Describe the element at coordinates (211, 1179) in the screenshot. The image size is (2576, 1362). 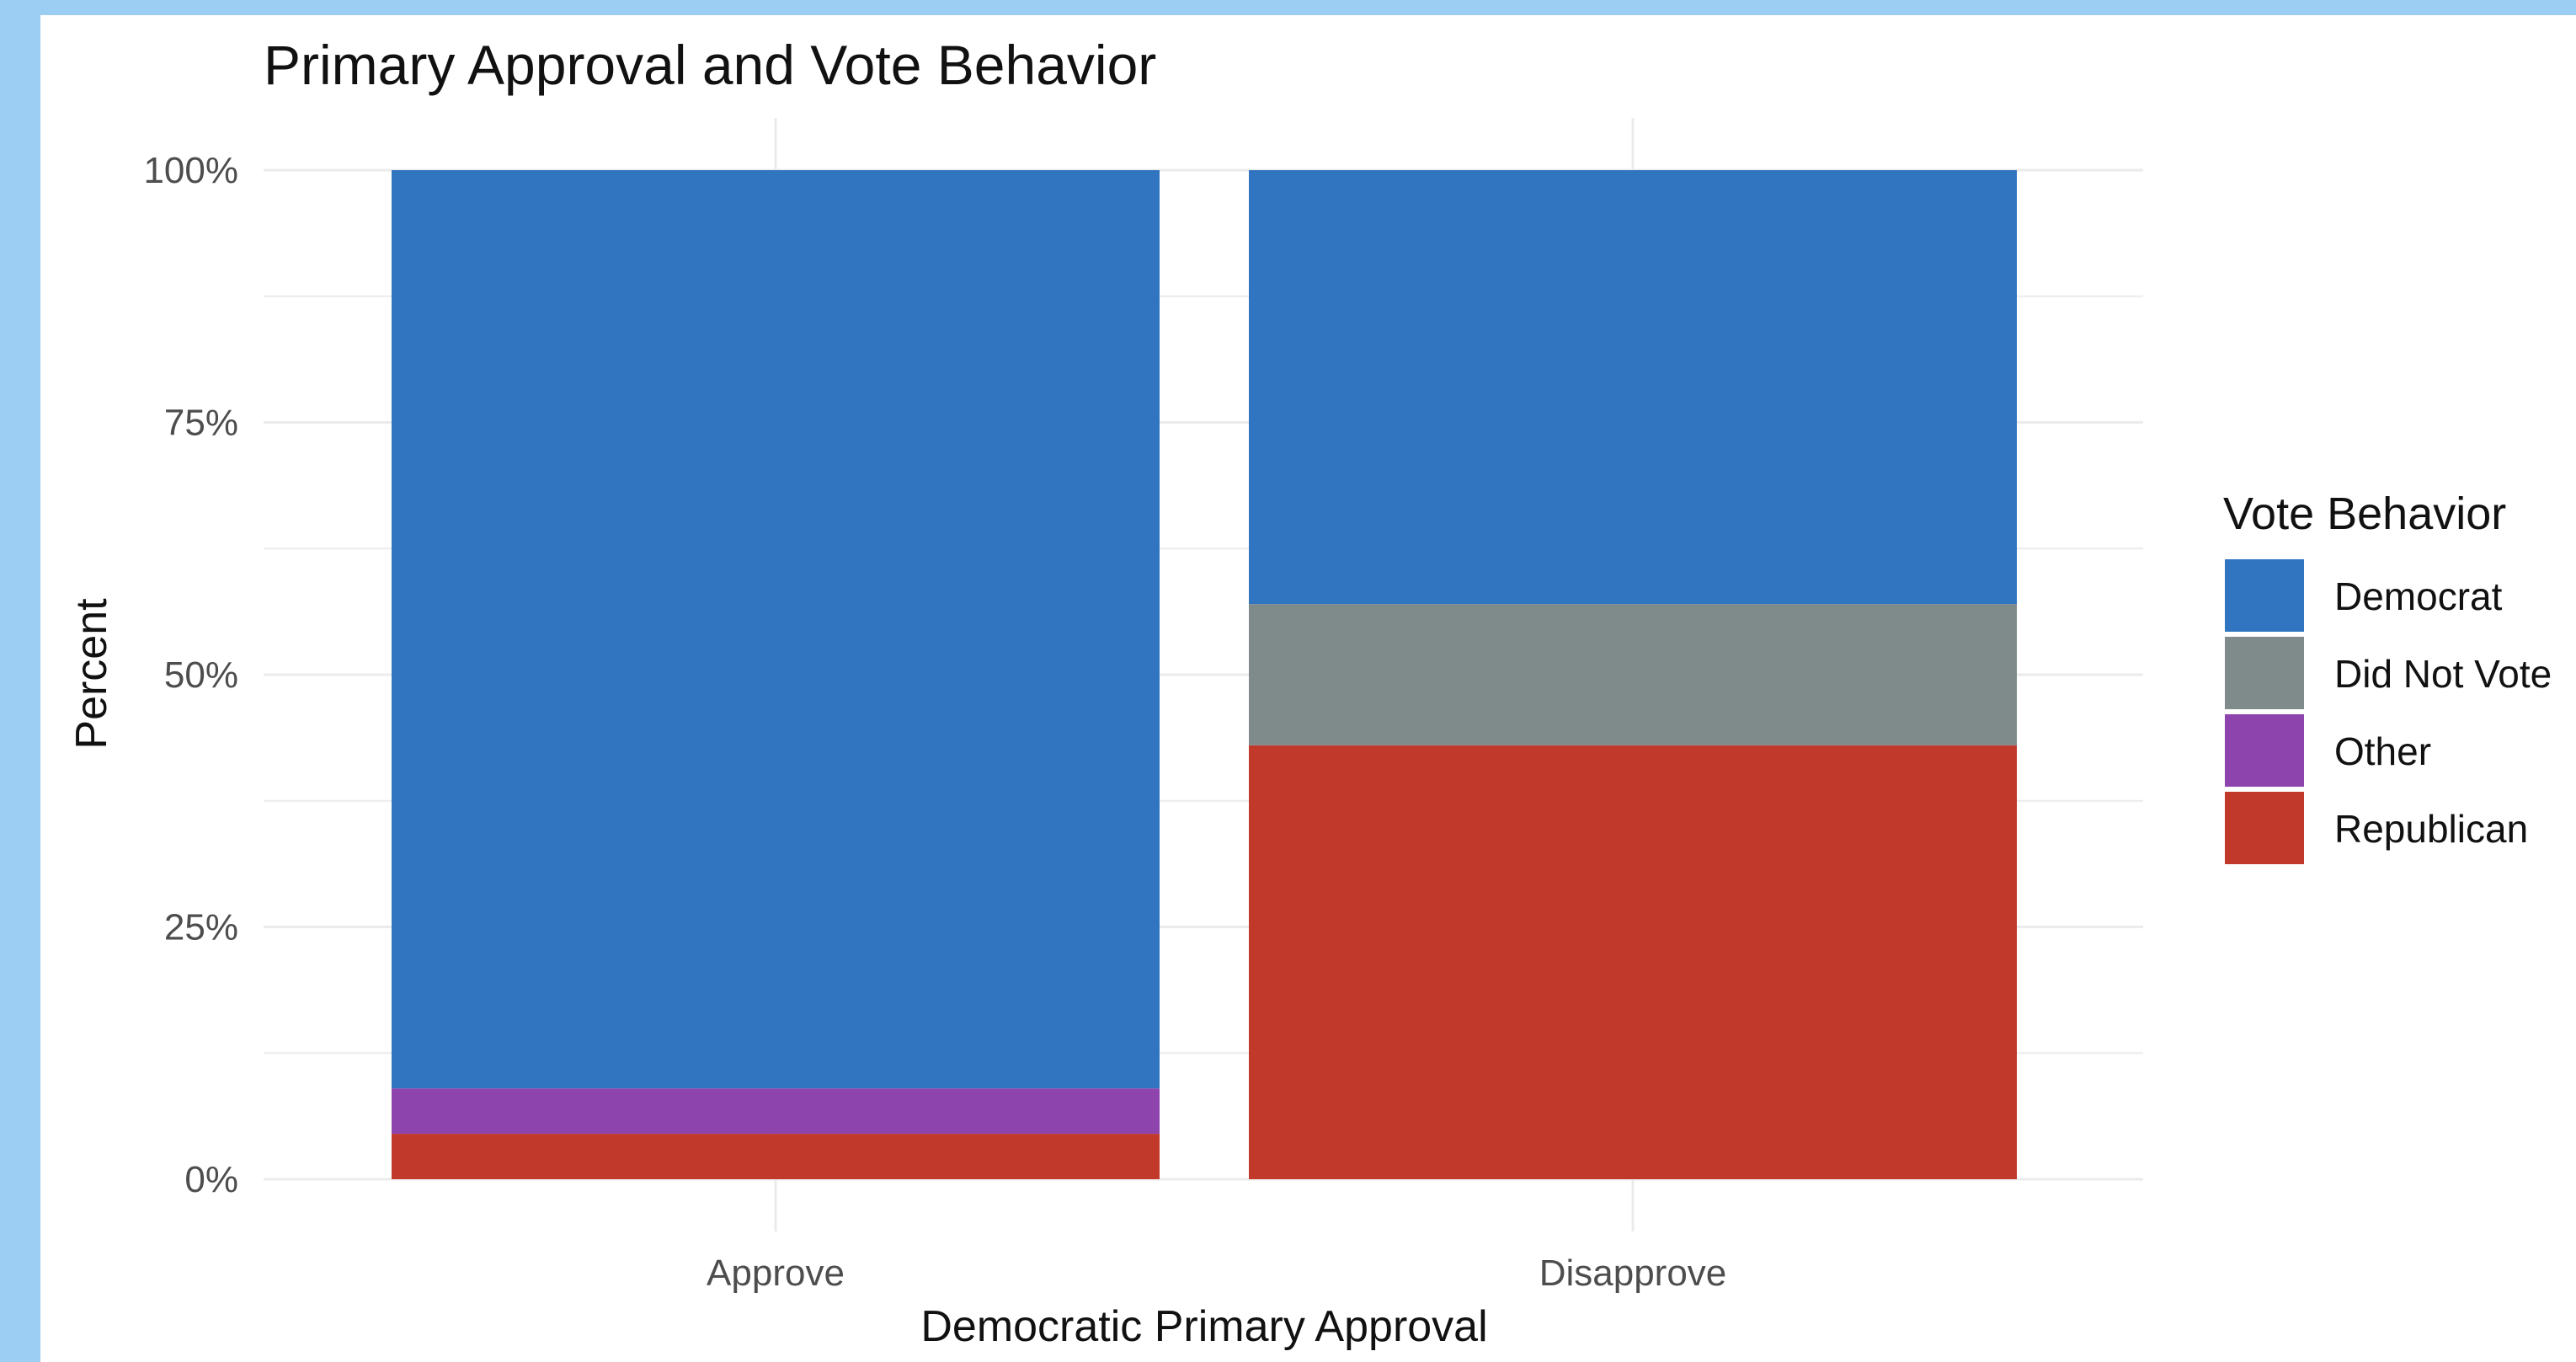
I see `y-tick-label: 0%` at that location.